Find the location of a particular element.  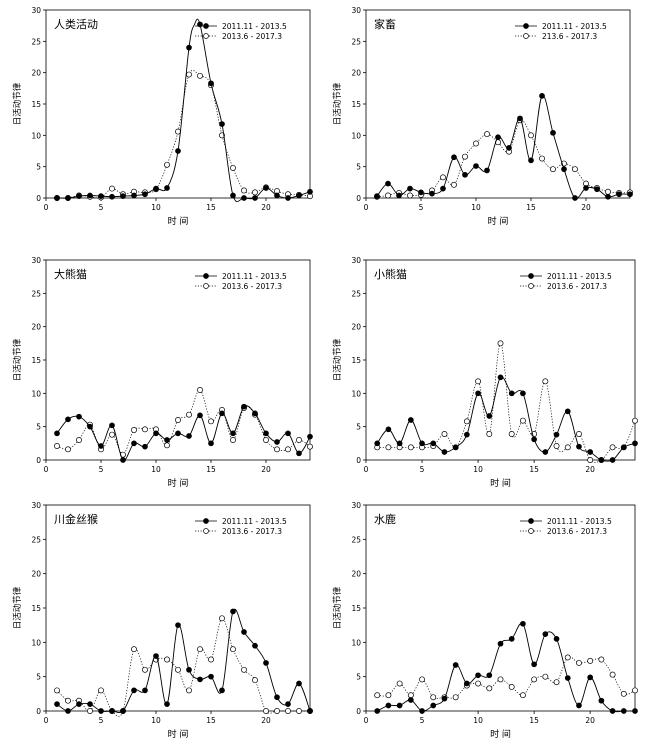

x-tick-label: 20 is located at coordinates (590, 469).